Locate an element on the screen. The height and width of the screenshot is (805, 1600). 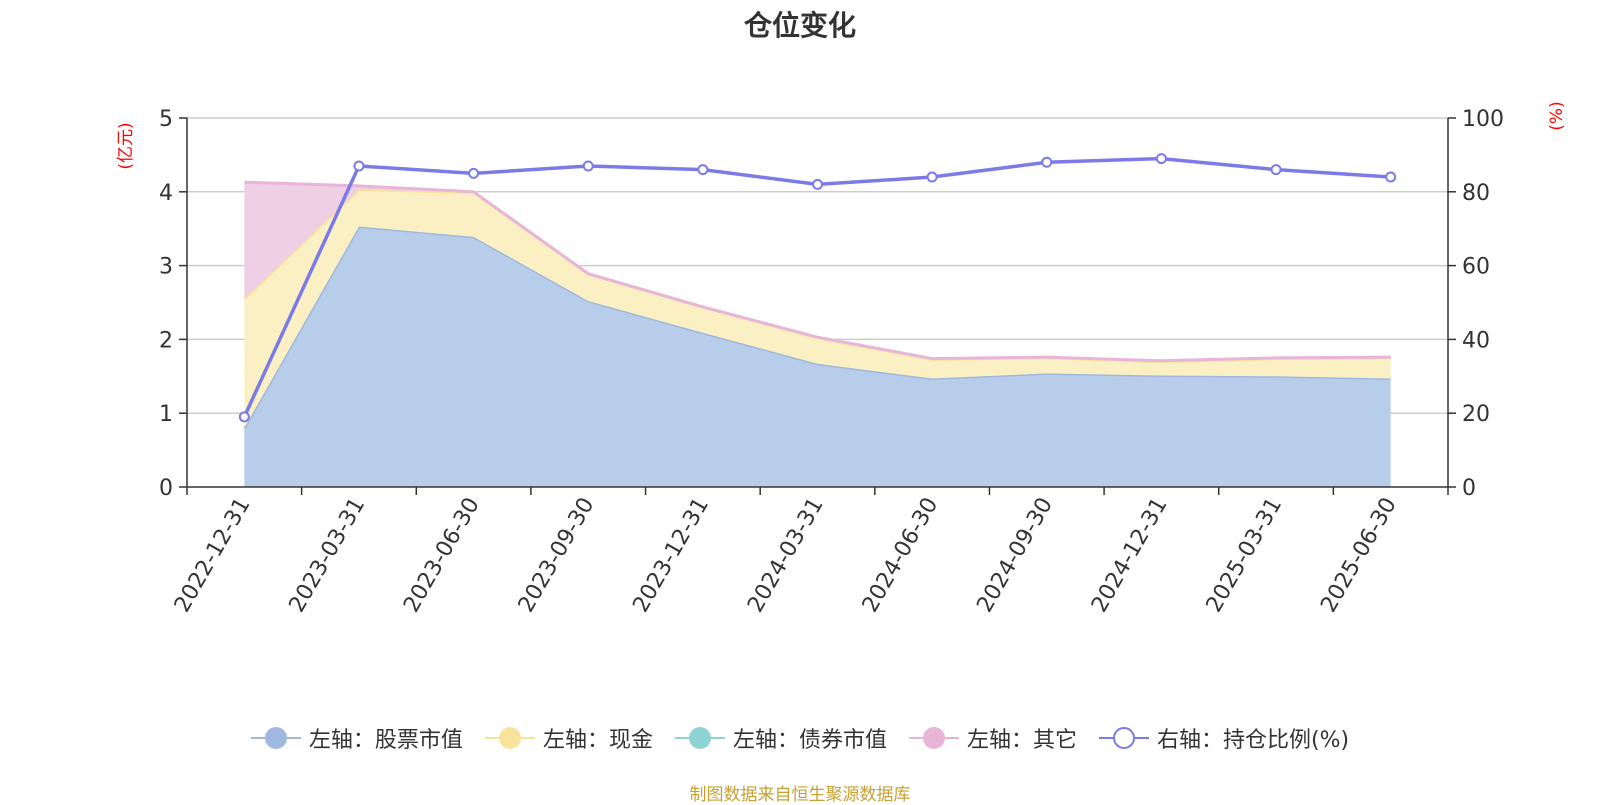
legend-item-cash: 左轴：现金 is located at coordinates (568, 738).